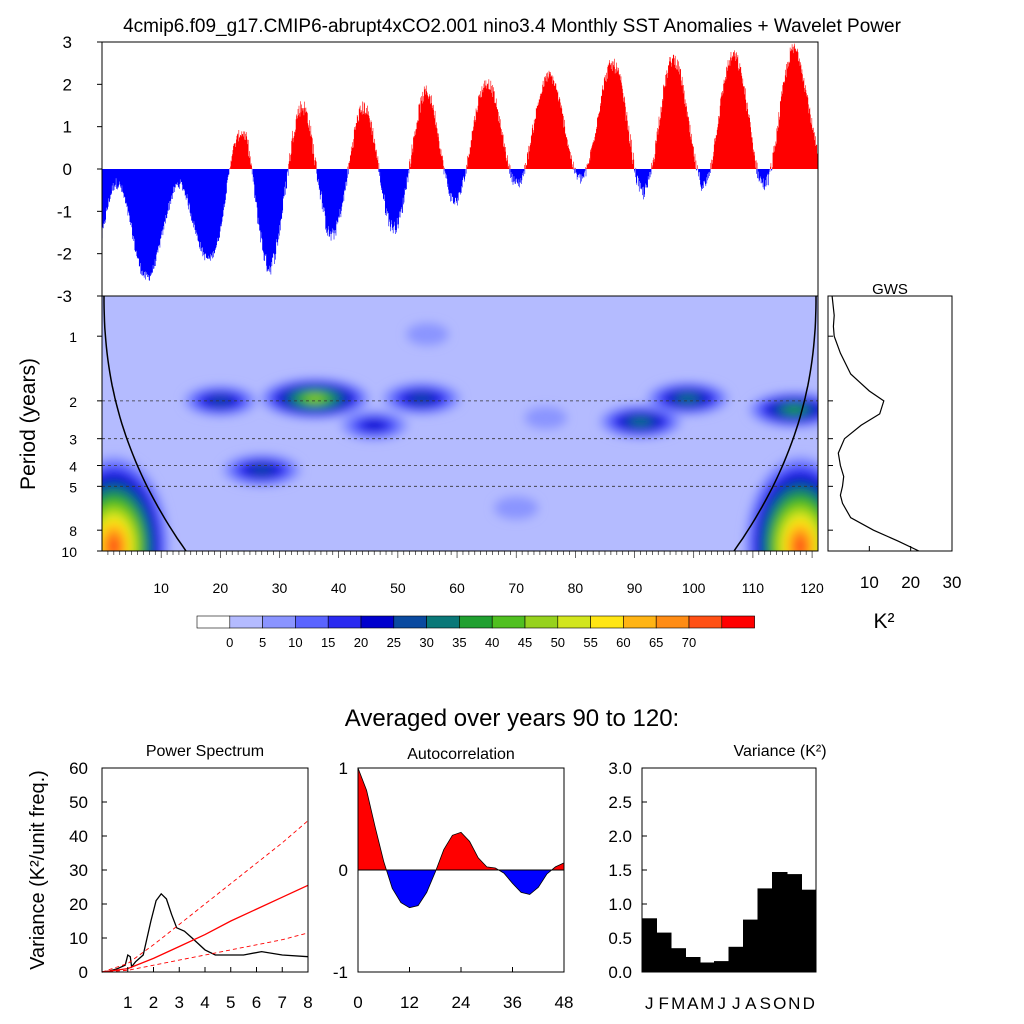 The width and height of the screenshot is (1024, 1024). I want to click on wavelet-x-tick-label: 110, so click(753, 588).